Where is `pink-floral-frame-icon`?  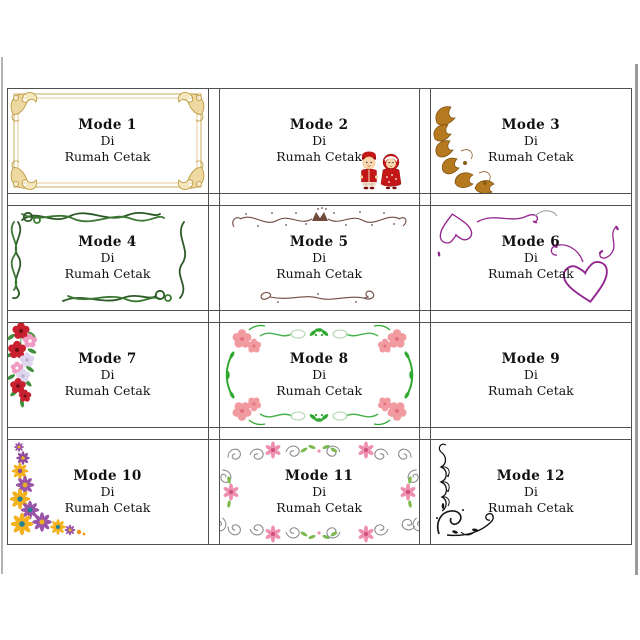 pink-floral-frame-icon is located at coordinates (319, 375).